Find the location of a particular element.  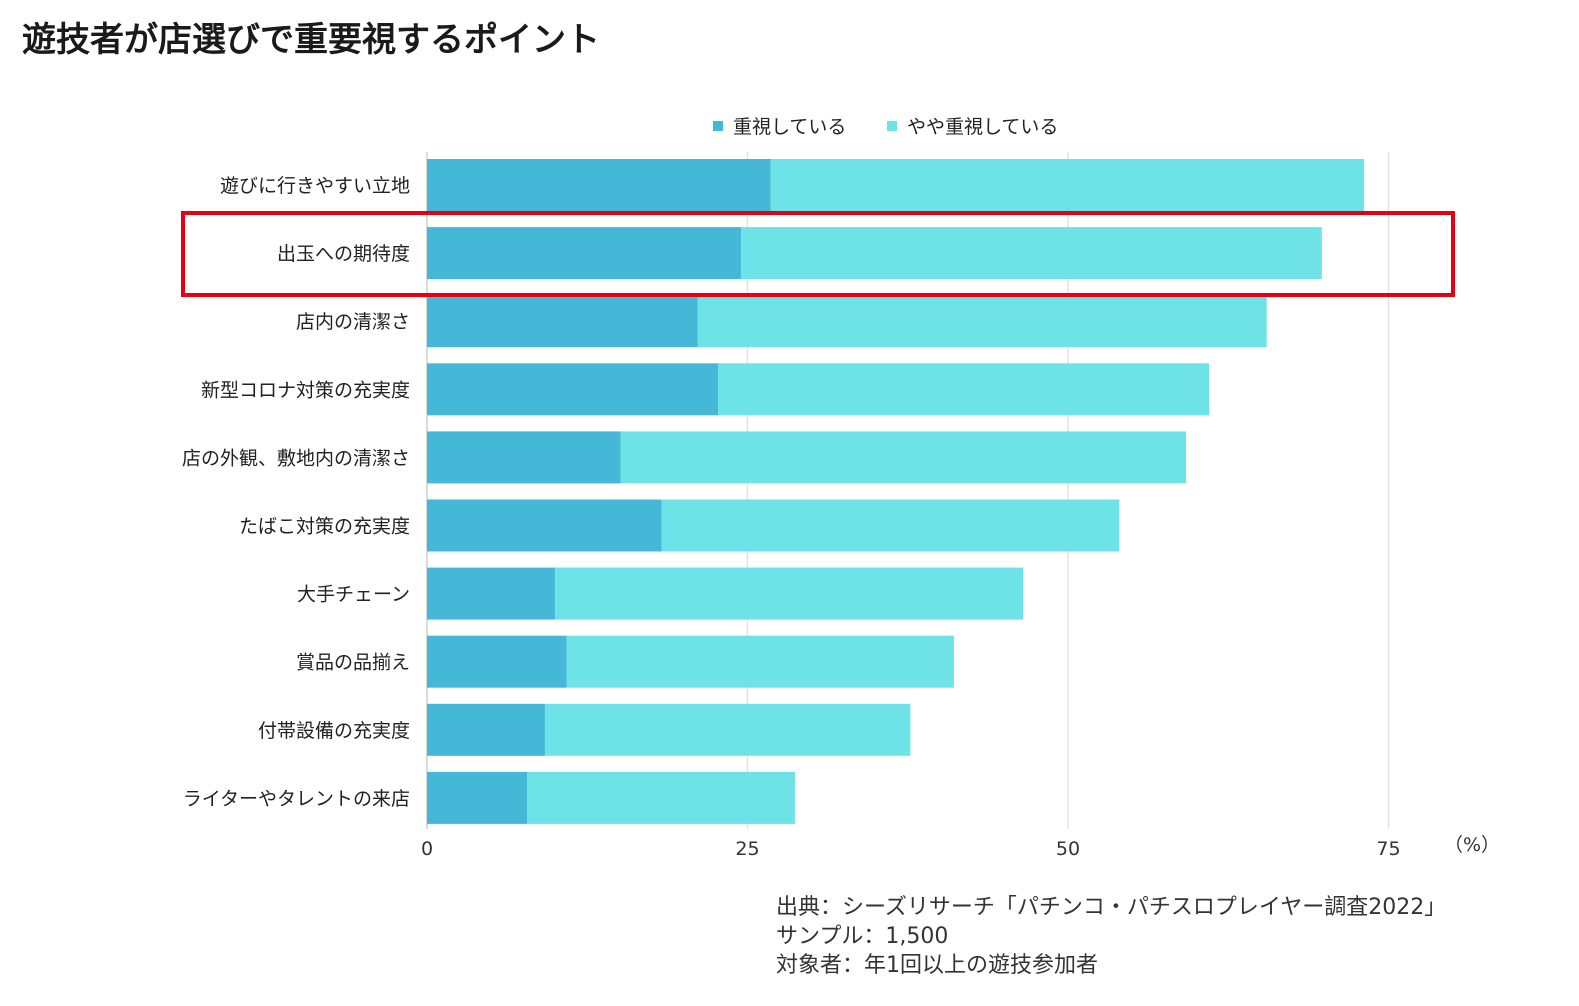

category-label: 付帯設備の充実度 is located at coordinates (334, 731).